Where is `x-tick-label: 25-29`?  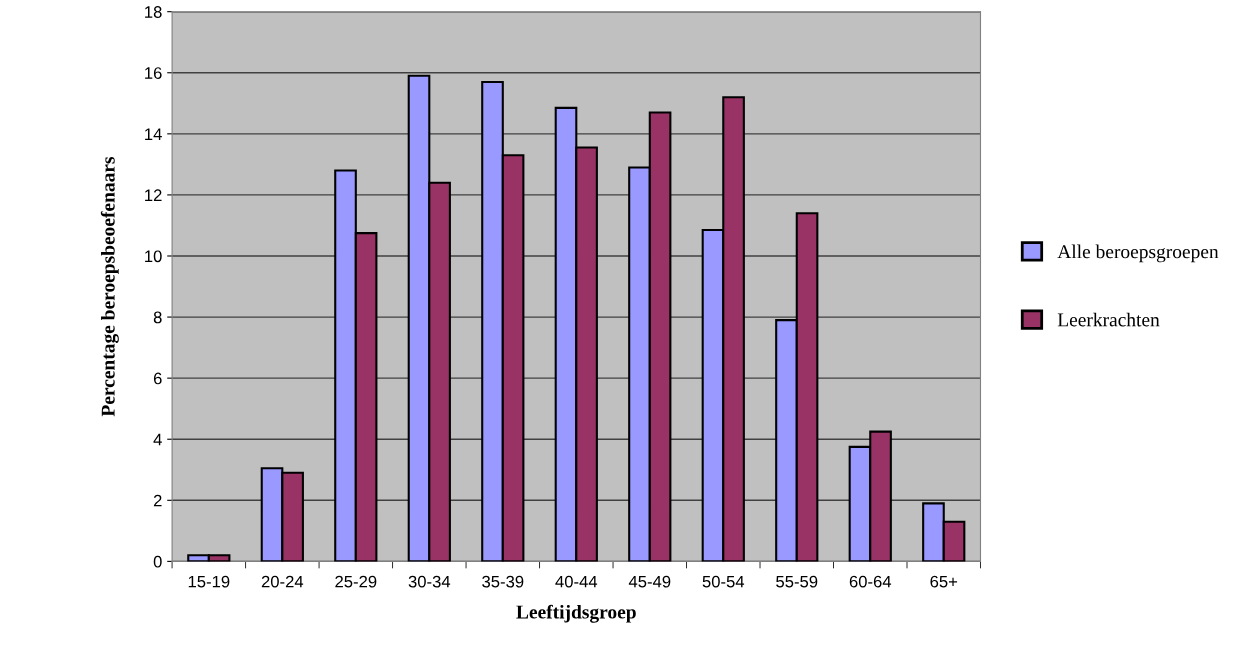
x-tick-label: 25-29 is located at coordinates (356, 581).